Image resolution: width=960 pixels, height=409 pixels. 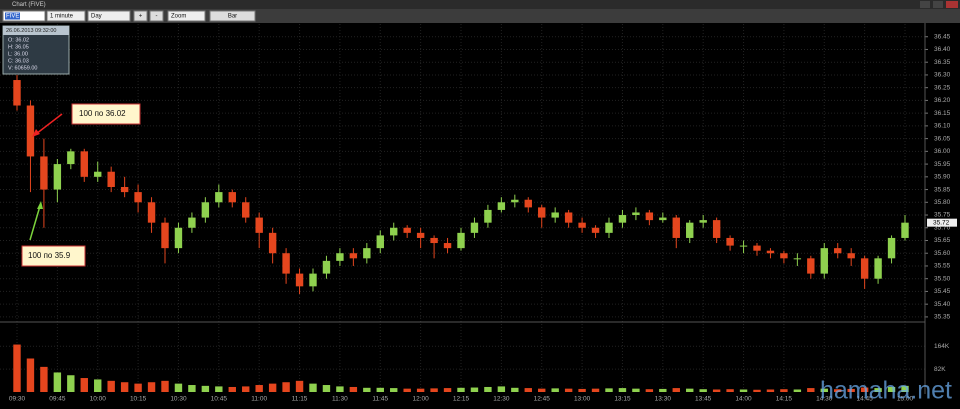 I want to click on info-box-header, so click(x=36, y=30).